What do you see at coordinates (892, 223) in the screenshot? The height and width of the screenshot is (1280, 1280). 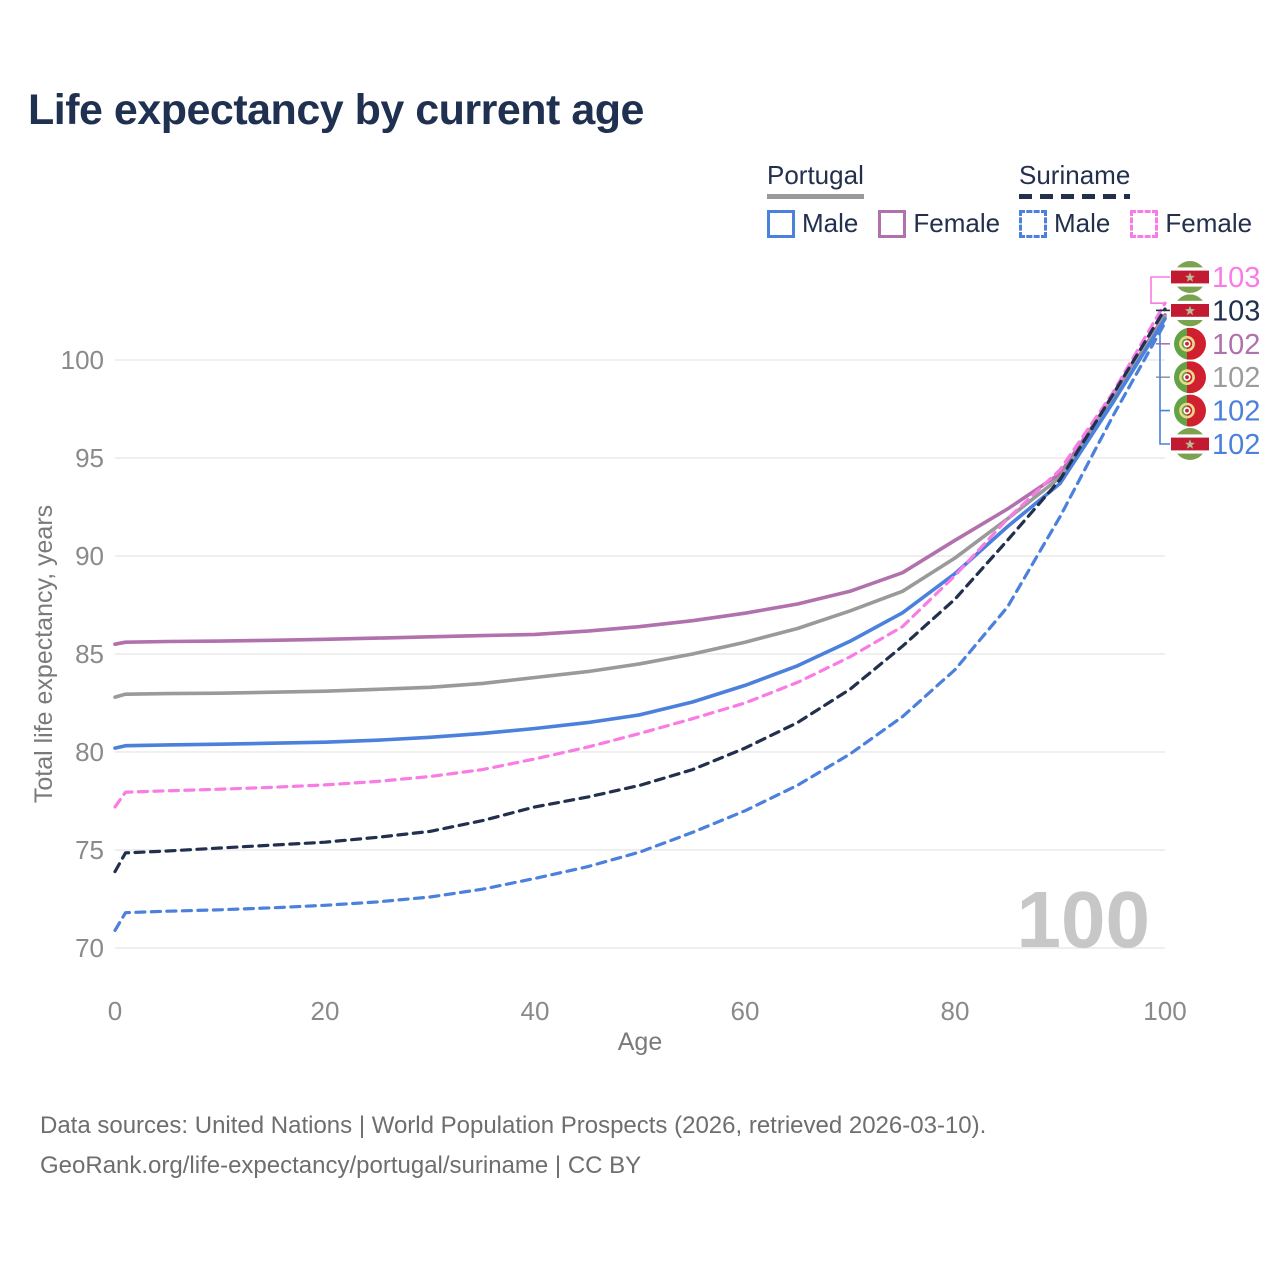 I see `portugal-female-swatch-icon` at bounding box center [892, 223].